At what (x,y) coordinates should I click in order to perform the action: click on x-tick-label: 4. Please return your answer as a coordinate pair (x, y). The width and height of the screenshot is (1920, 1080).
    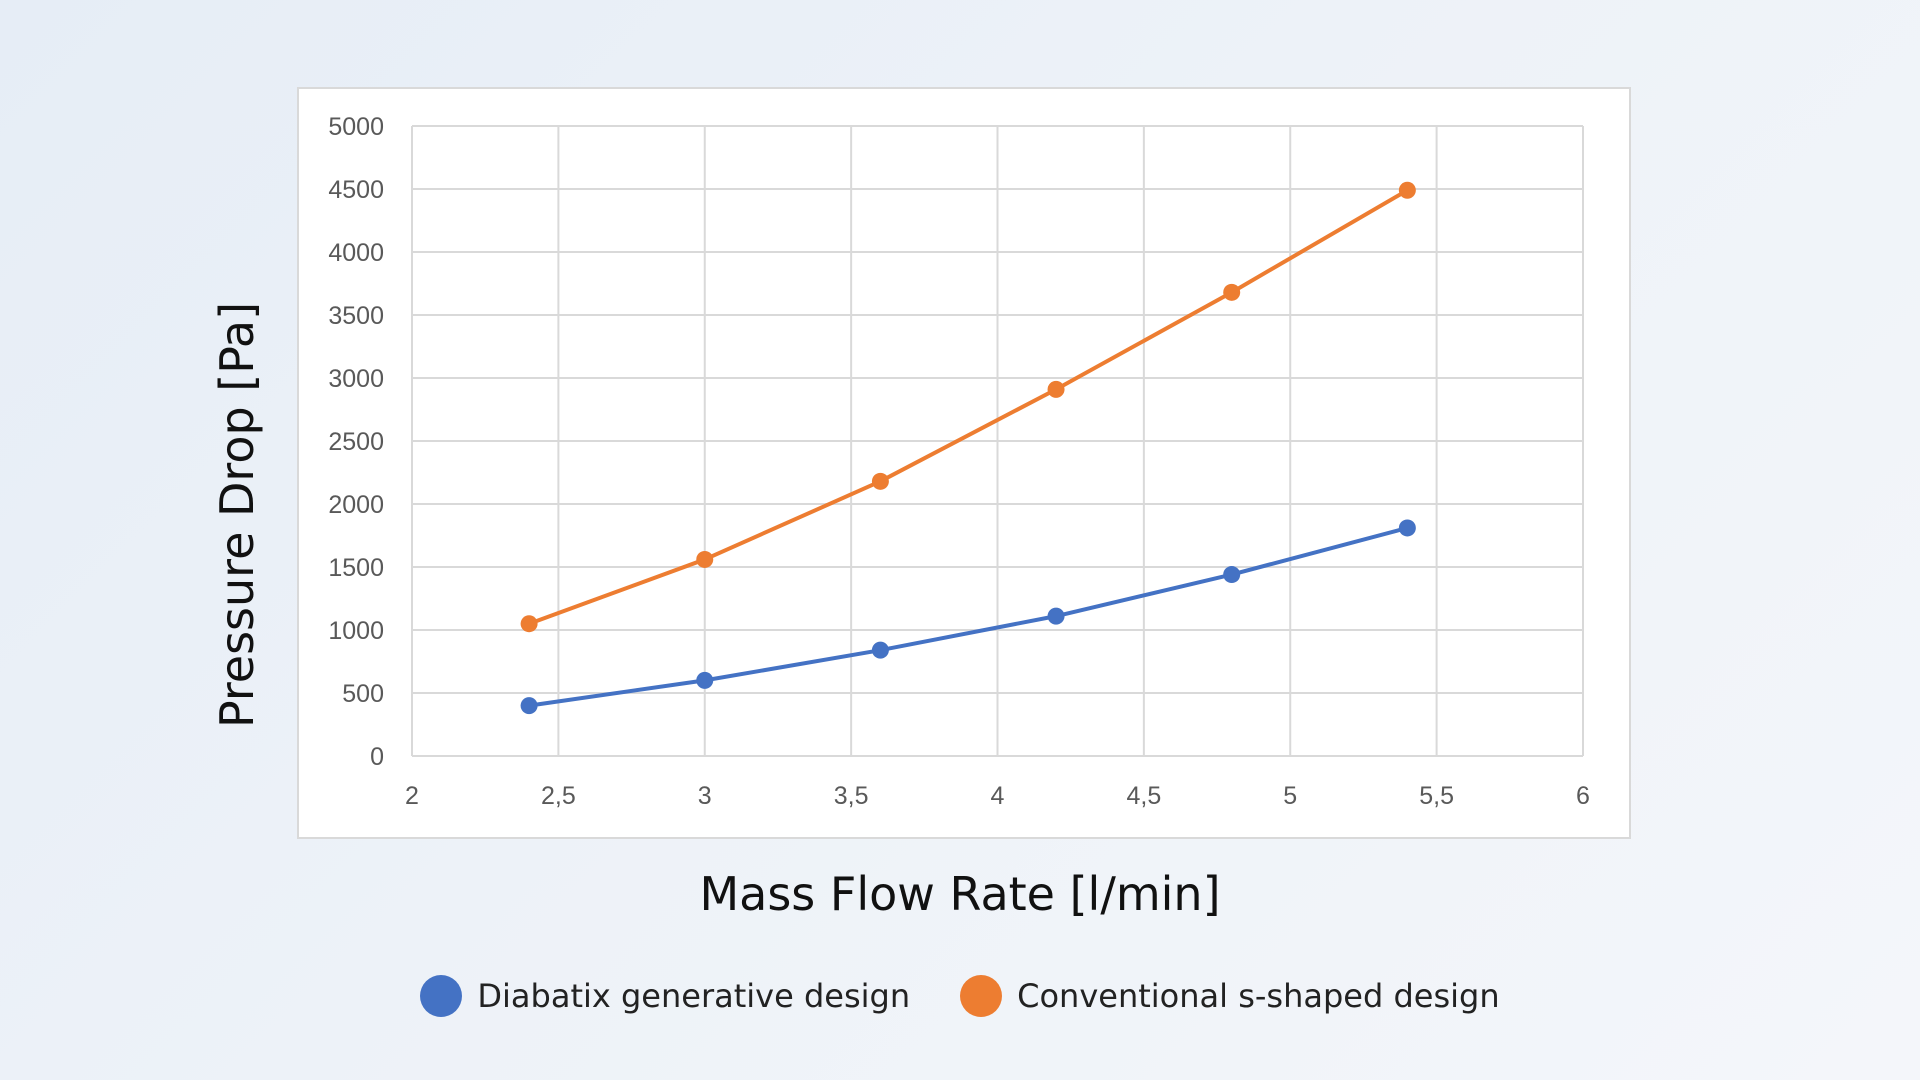
    Looking at the image, I should click on (998, 796).